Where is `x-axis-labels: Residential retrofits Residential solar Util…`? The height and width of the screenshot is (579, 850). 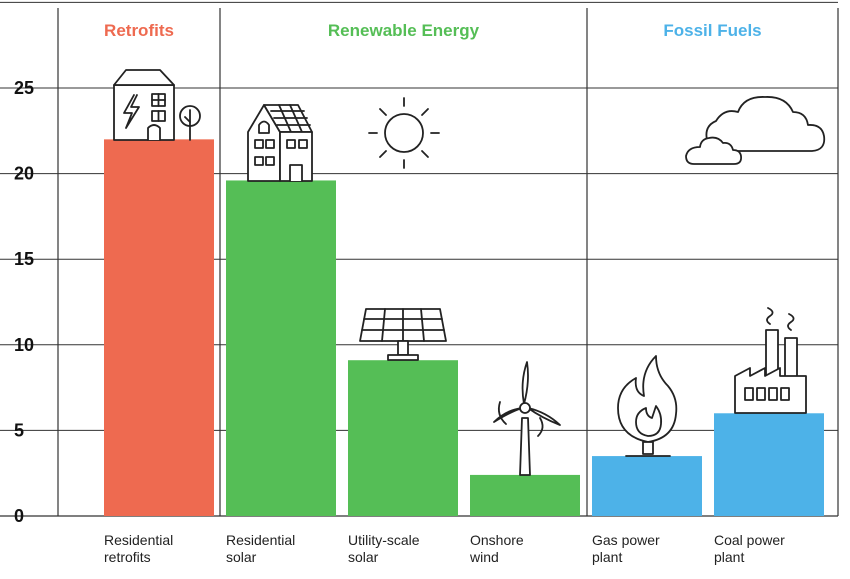
x-axis-labels: Residential retrofits Residential solar Util… is located at coordinates (444, 548).